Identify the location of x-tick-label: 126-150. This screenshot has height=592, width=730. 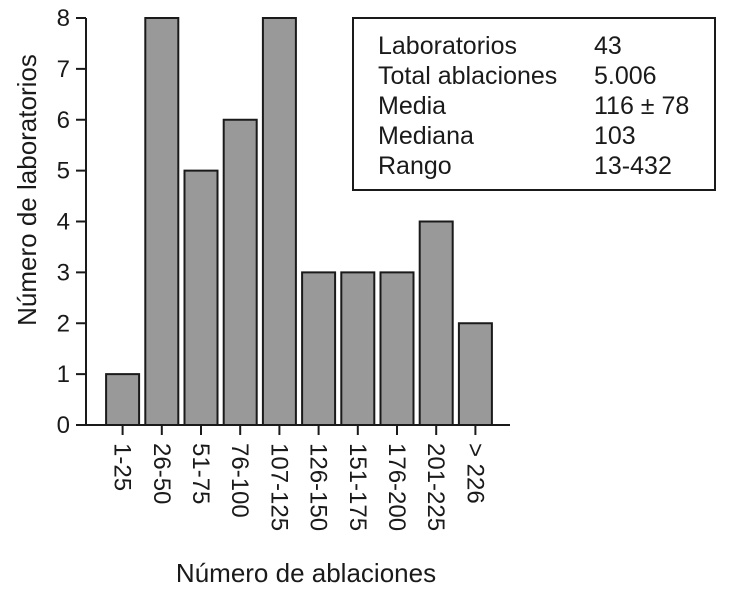
(318, 487).